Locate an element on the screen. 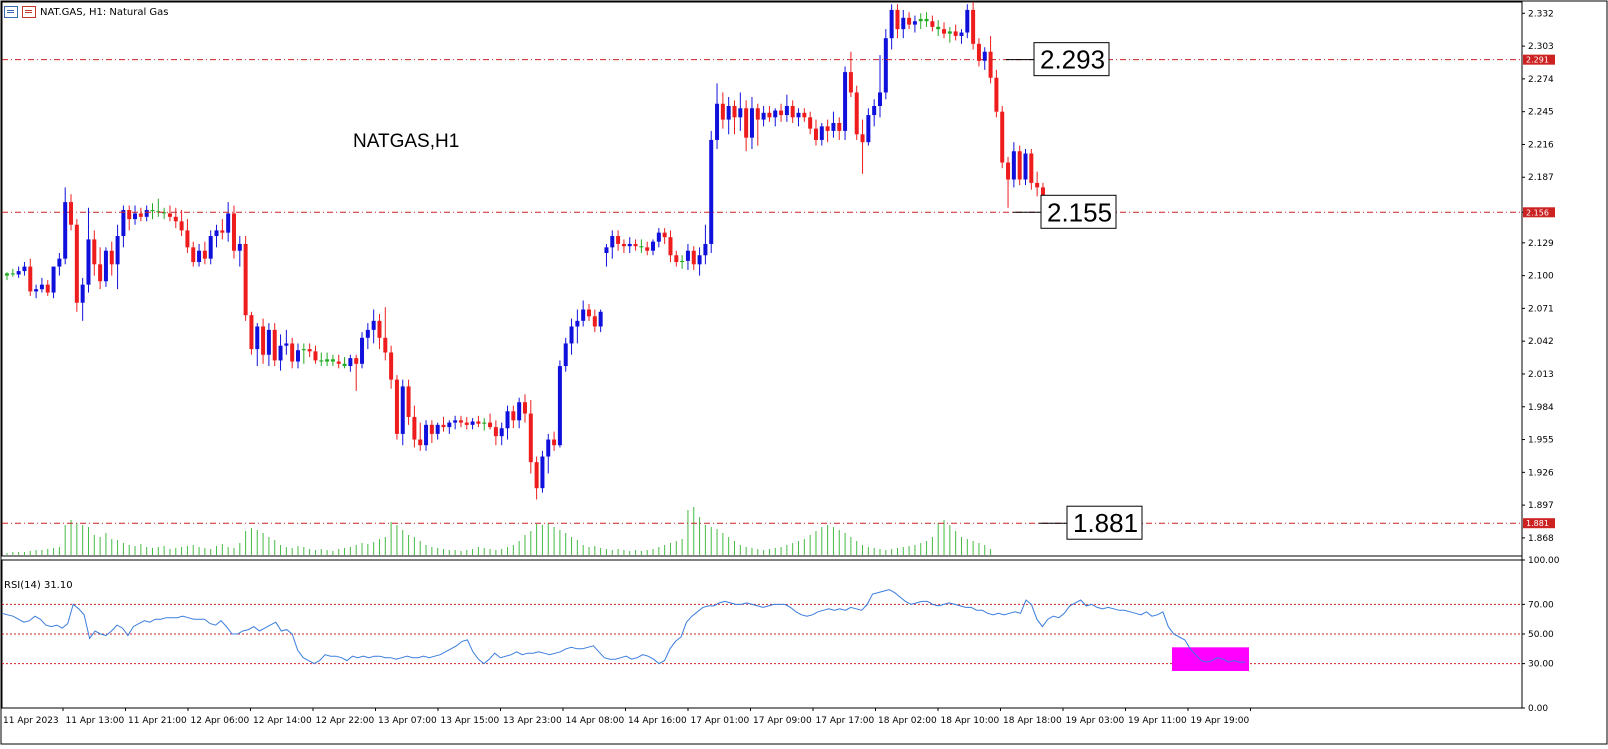 Image resolution: width=1608 pixels, height=749 pixels. indicator-window-icon is located at coordinates (29, 12).